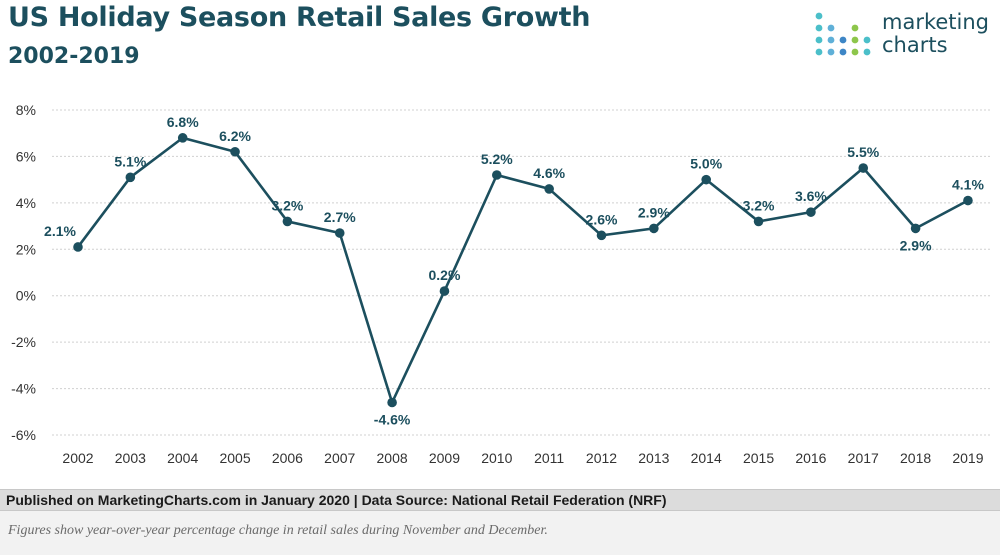 This screenshot has width=1000, height=555. I want to click on data-label: 5.0%, so click(706, 164).